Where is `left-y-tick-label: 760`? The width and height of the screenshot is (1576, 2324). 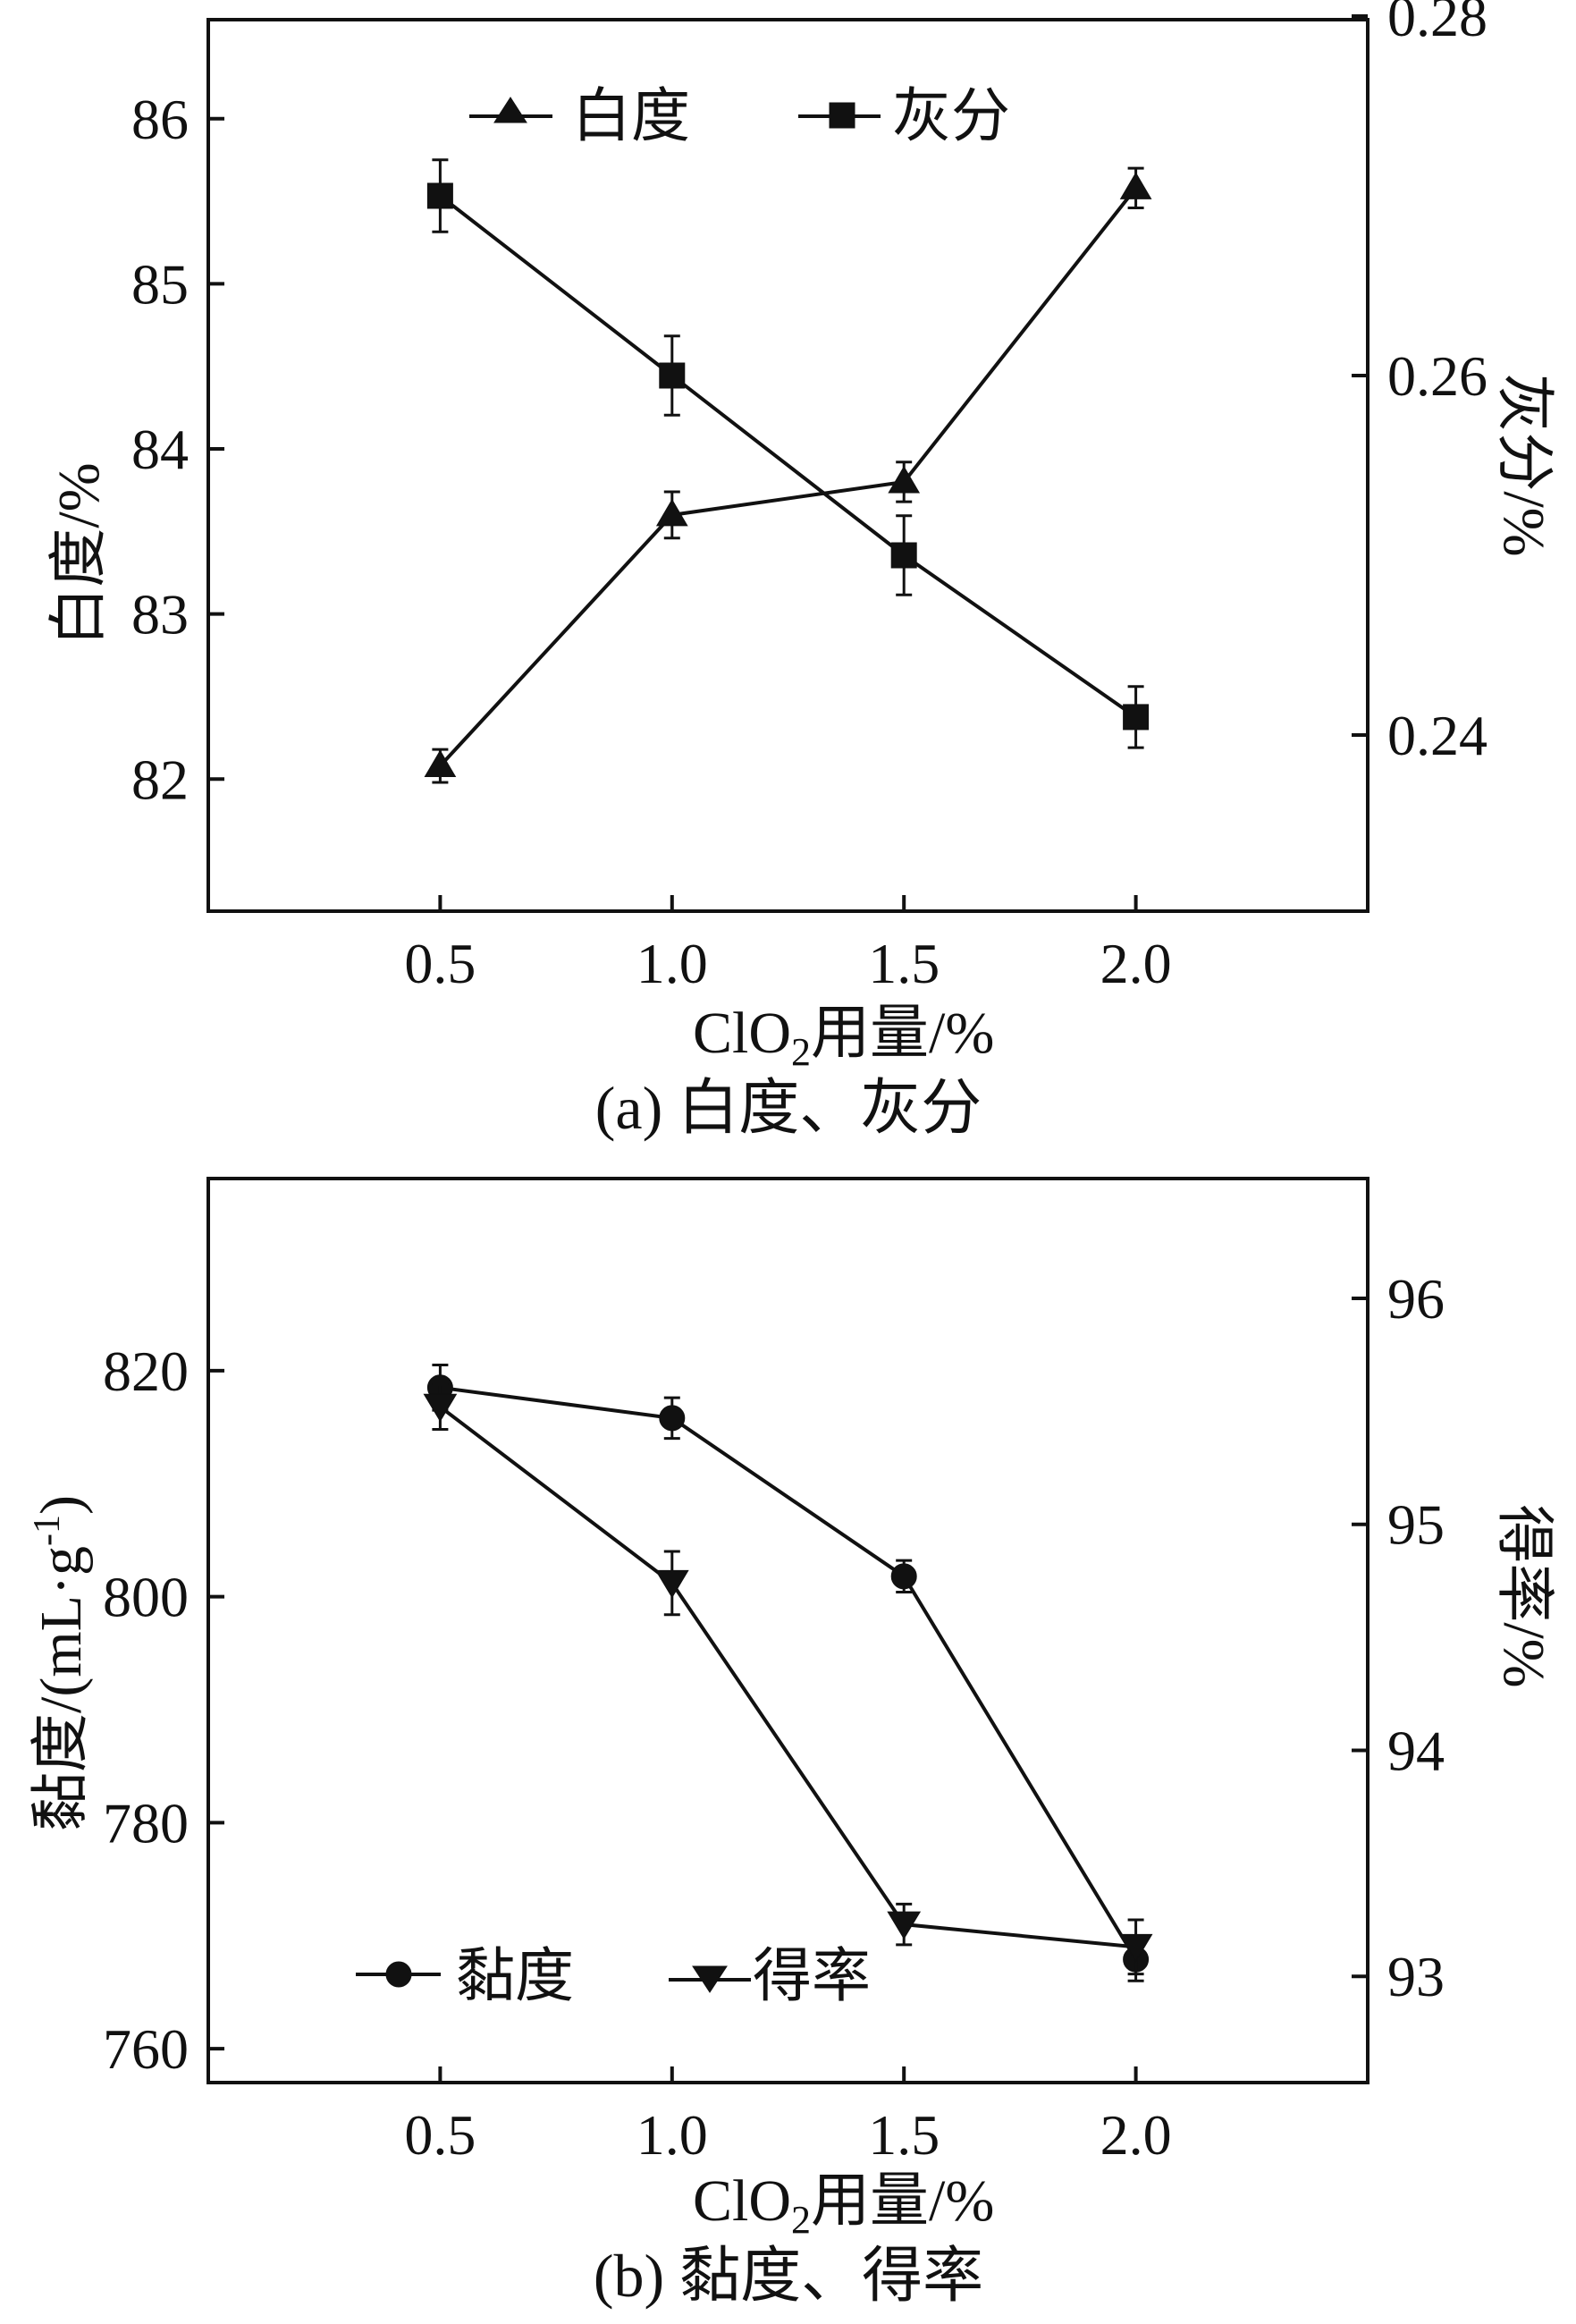 left-y-tick-label: 760 is located at coordinates (146, 2049).